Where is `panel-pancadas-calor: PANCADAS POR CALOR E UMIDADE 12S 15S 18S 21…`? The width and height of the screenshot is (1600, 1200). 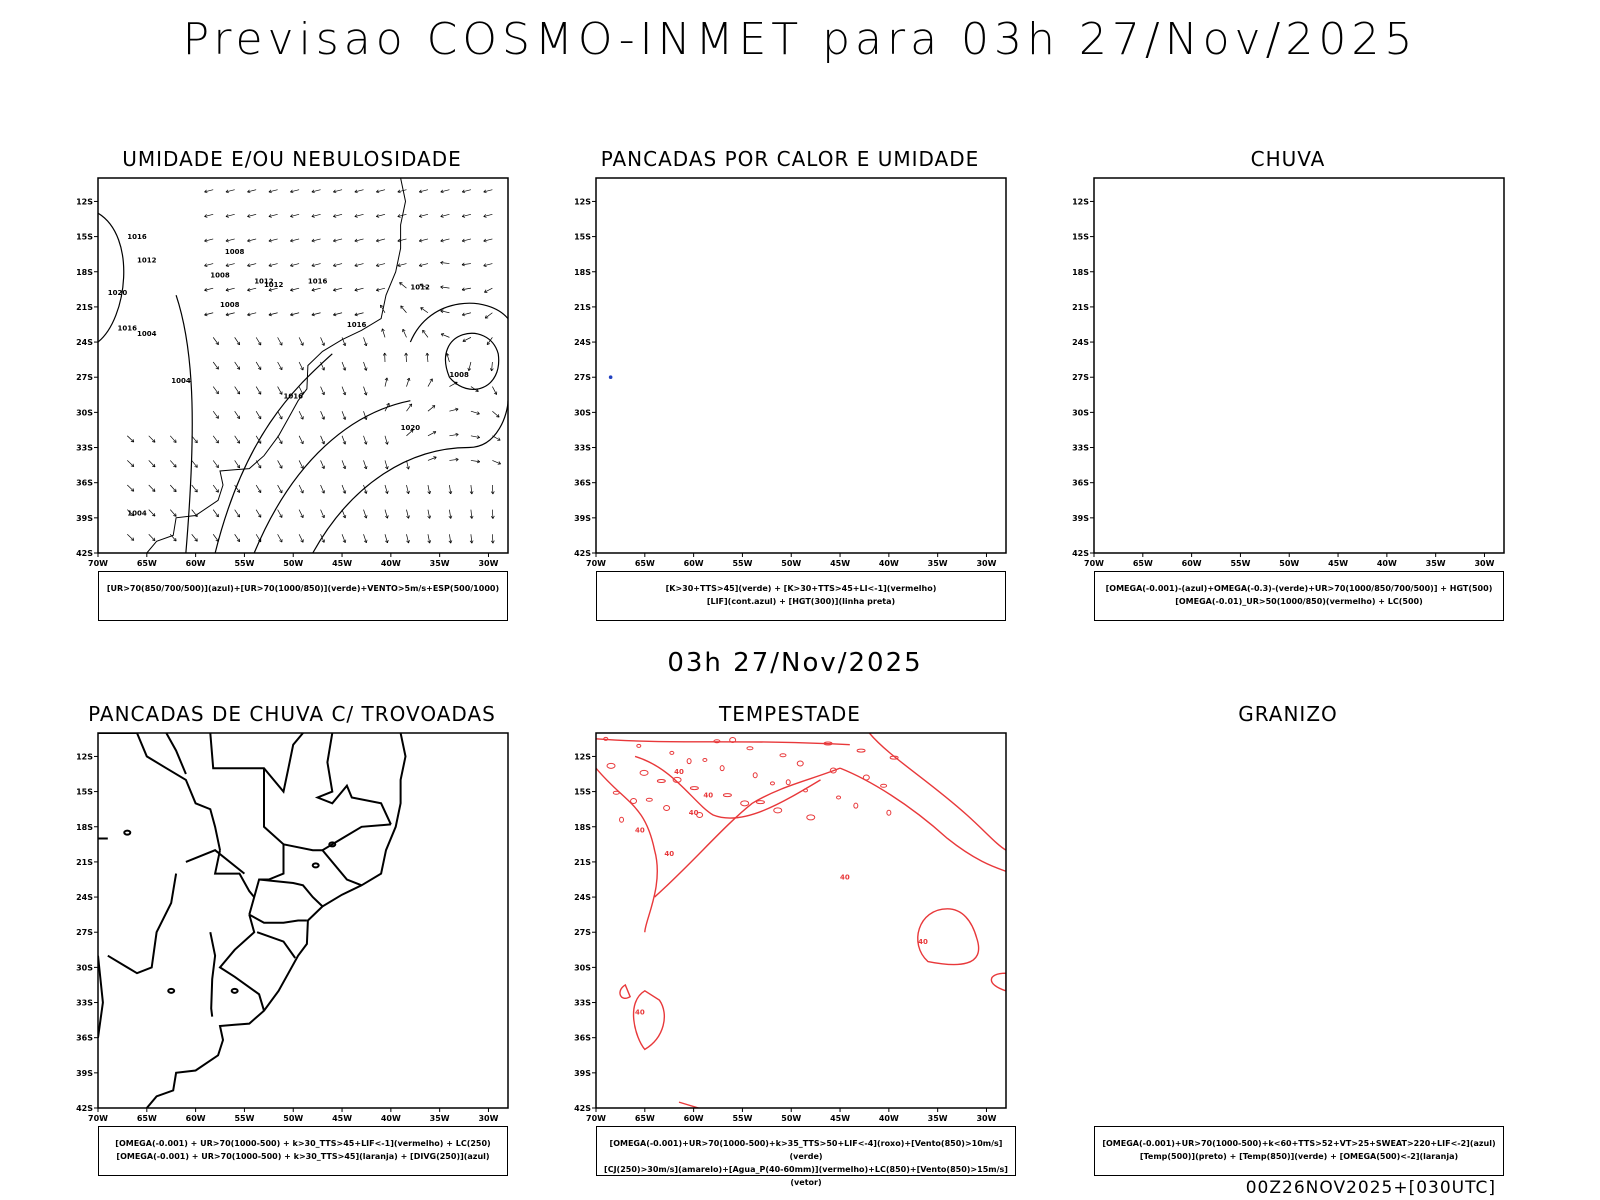
panel-pancadas-calor: PANCADAS POR CALOR E UMIDADE 12S 15S 18S 21… is located at coordinates (790, 385).